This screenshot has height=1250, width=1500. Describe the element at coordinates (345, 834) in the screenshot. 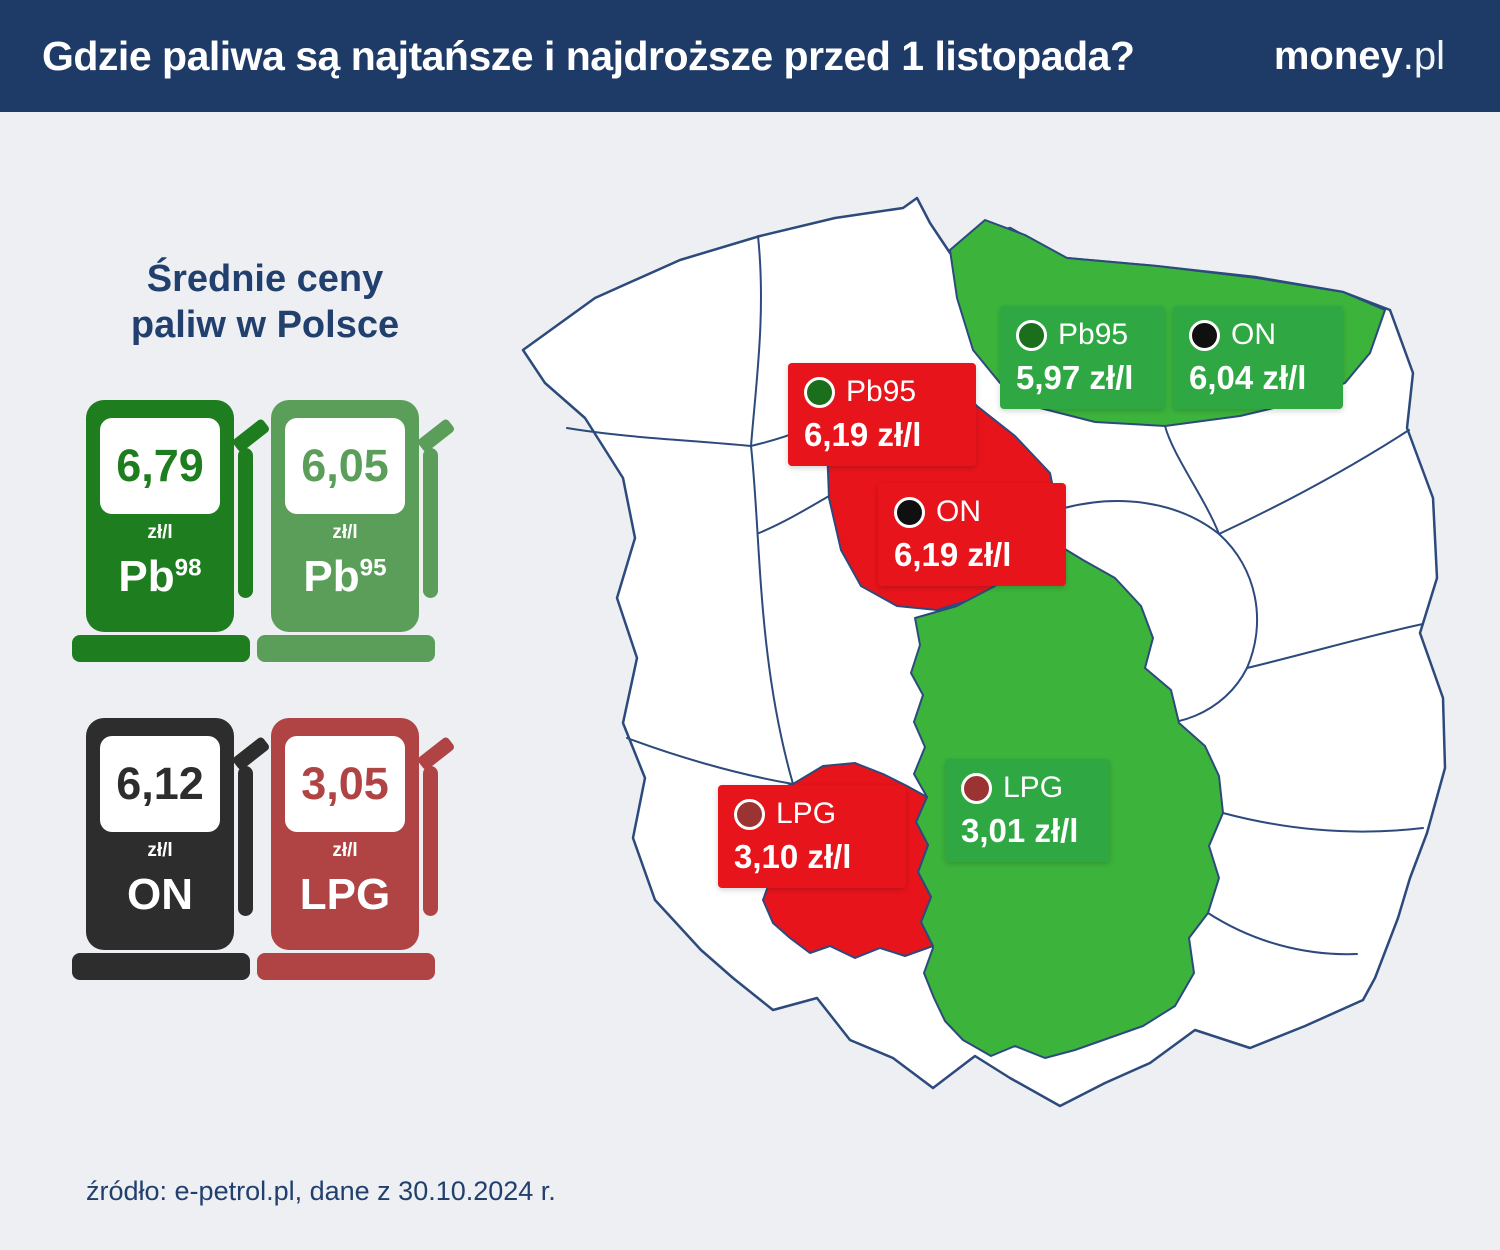

I see `pump-body: 3,05 zł/l LPG` at that location.